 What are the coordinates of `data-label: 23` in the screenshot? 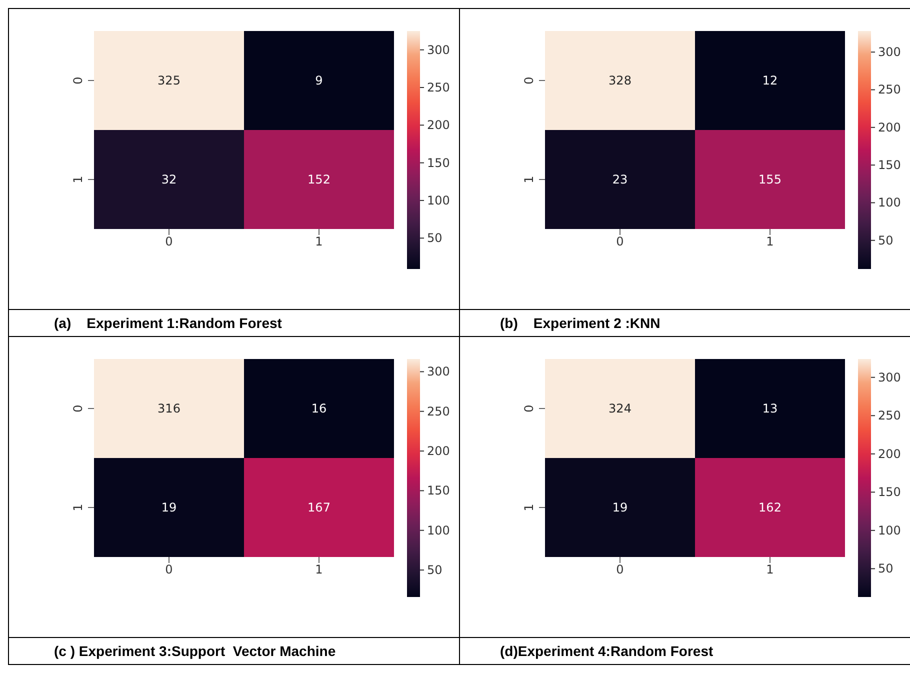 It's located at (620, 179).